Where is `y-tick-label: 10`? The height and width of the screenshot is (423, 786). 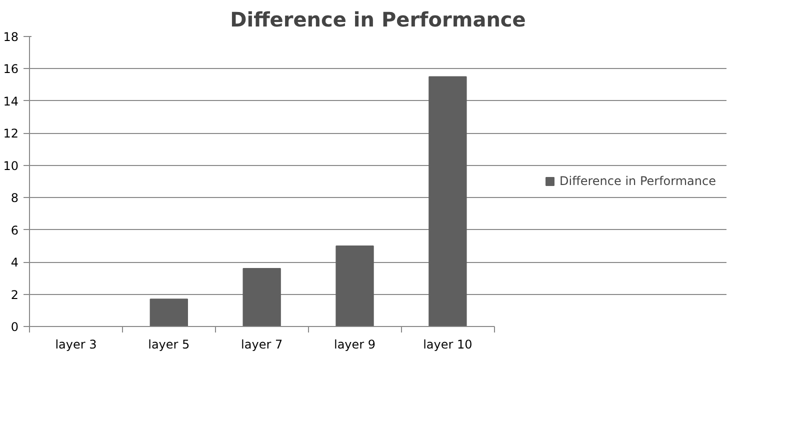
y-tick-label: 10 is located at coordinates (11, 165).